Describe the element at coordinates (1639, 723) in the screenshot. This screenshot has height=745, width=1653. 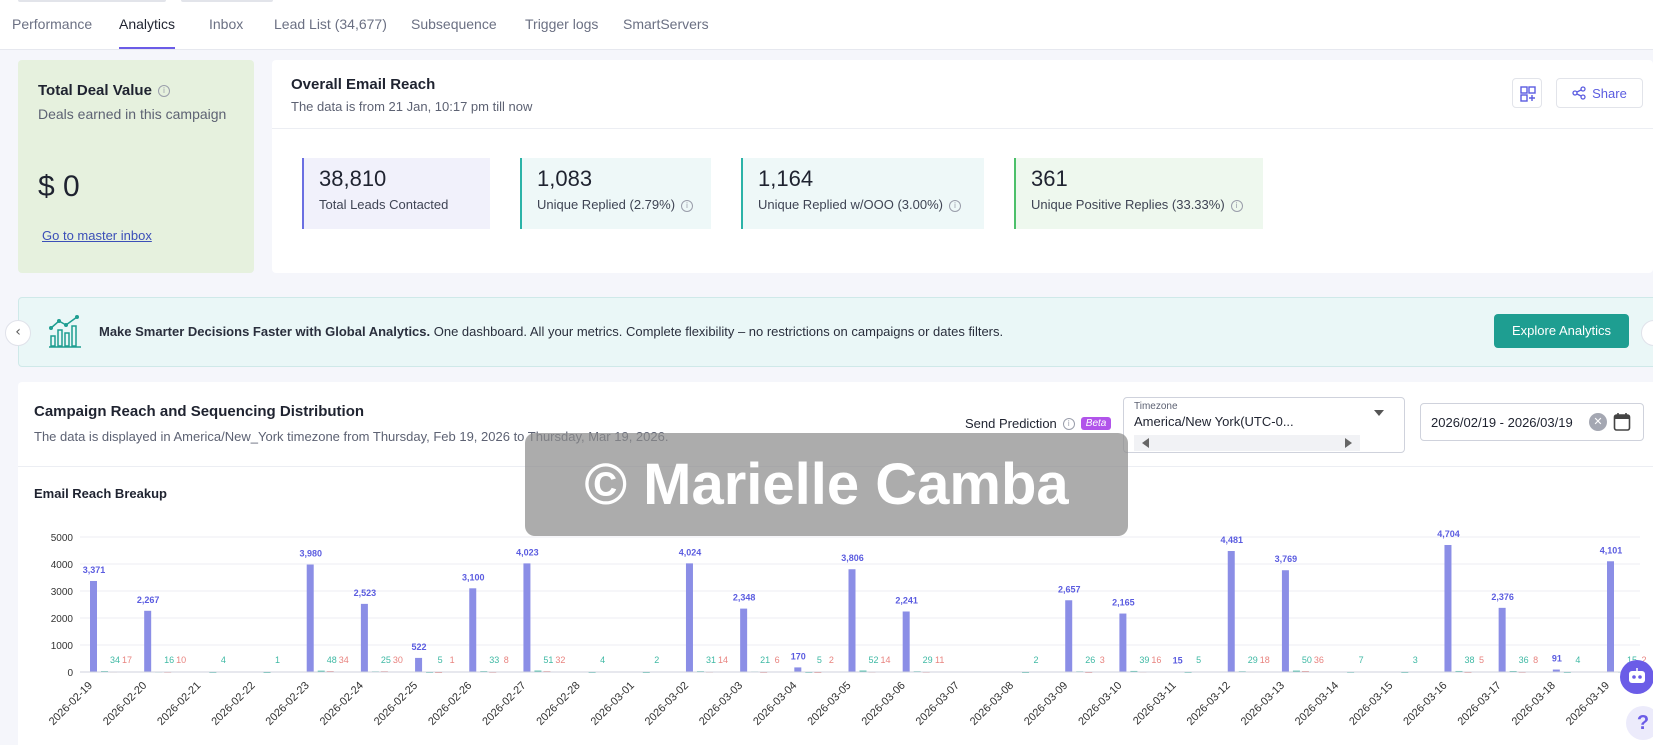
I see `help-button: ?` at that location.